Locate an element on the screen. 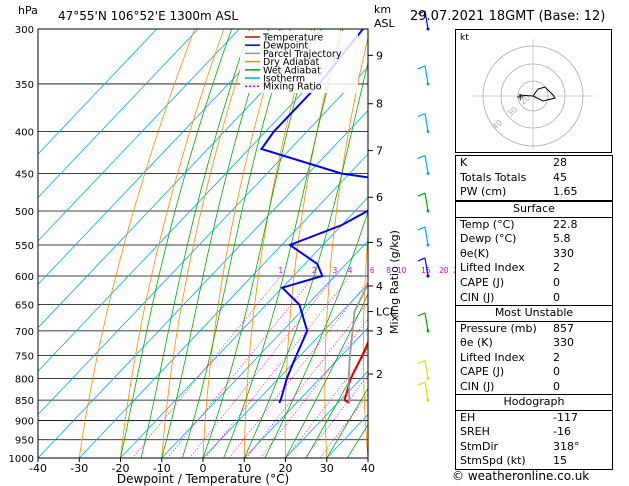  temperature-profile is located at coordinates (355, 372).